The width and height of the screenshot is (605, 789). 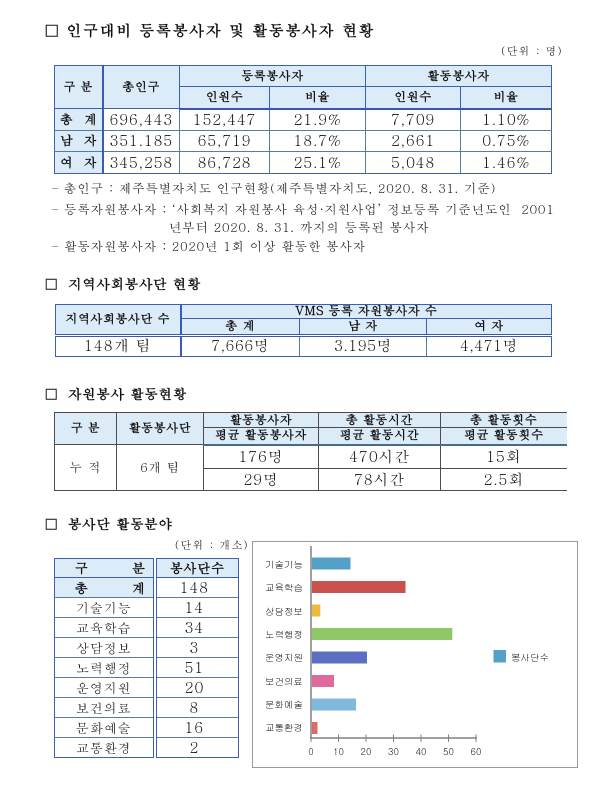 What do you see at coordinates (284, 727) in the screenshot?
I see `svg-text: 교통환경` at bounding box center [284, 727].